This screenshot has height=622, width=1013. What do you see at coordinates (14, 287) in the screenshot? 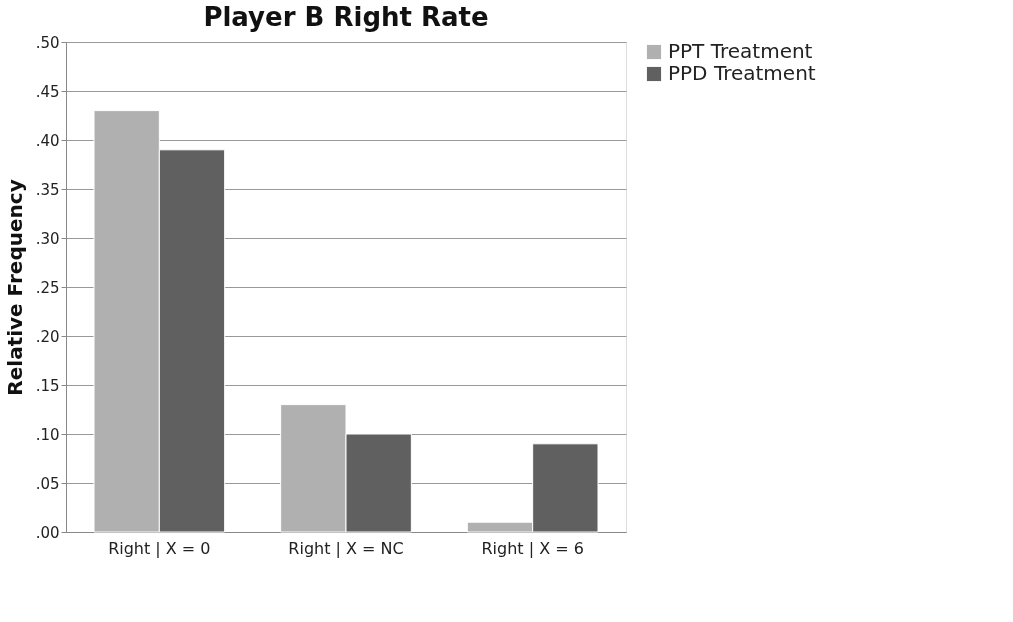
I see `y-axis-title: Relative Frequency` at bounding box center [14, 287].